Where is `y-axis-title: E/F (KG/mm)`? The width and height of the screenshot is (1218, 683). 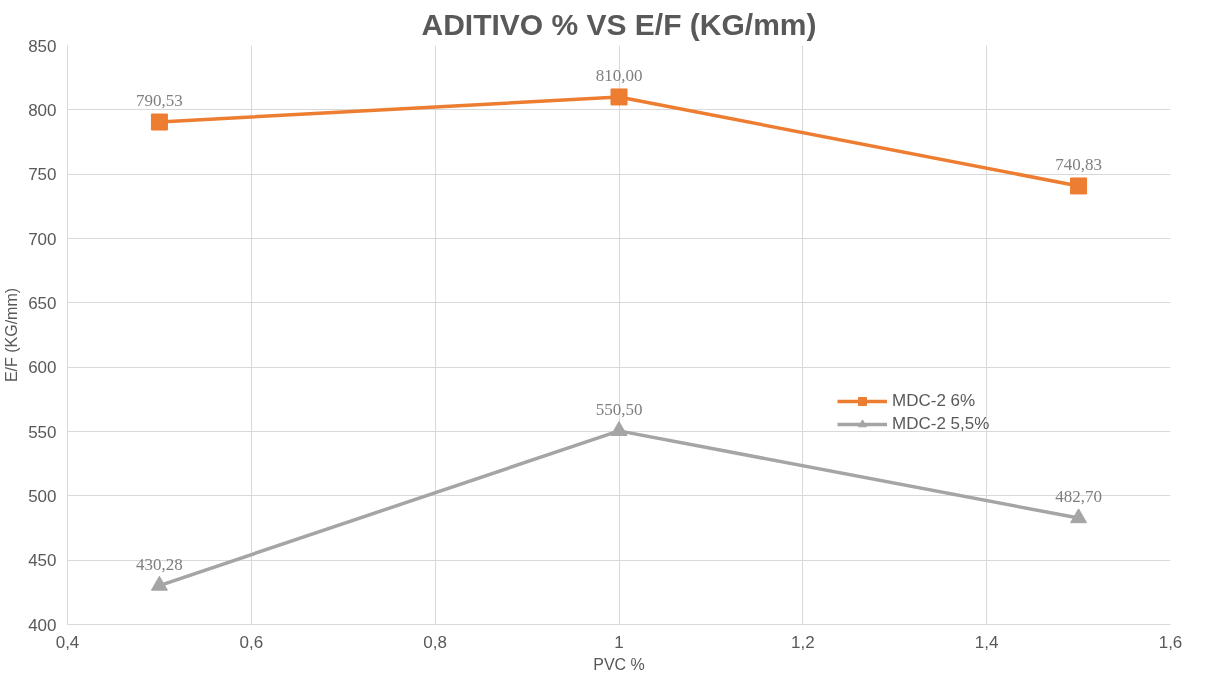
y-axis-title: E/F (KG/mm) is located at coordinates (12, 335).